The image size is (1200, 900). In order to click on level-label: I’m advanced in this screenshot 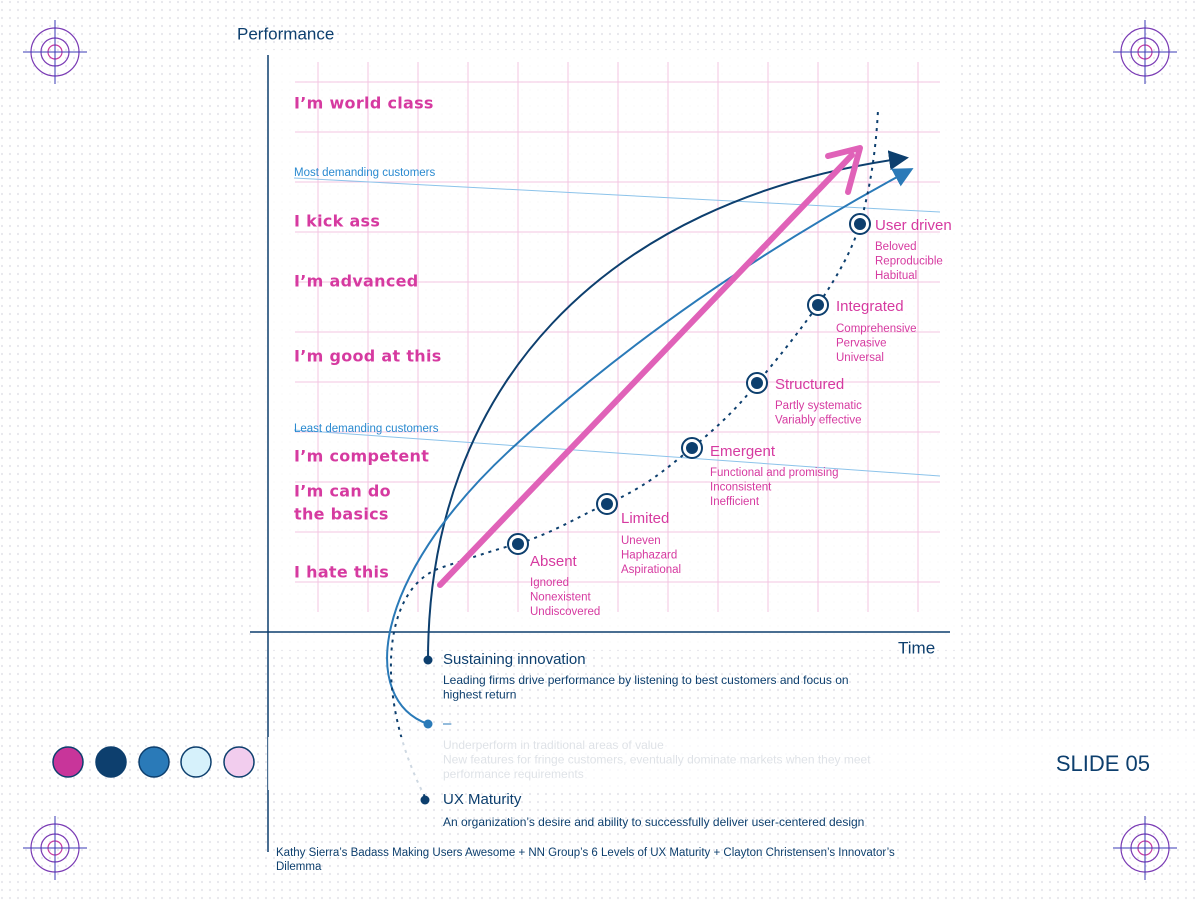, I will do `click(356, 281)`.